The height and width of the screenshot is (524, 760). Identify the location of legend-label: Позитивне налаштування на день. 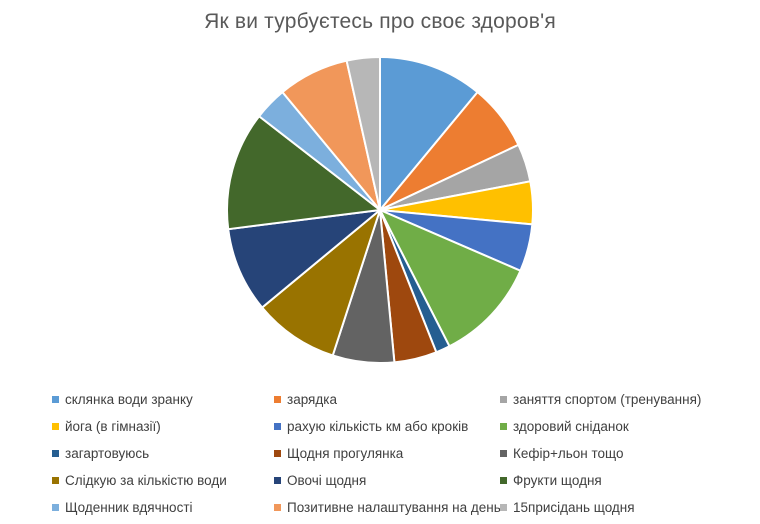
(394, 507).